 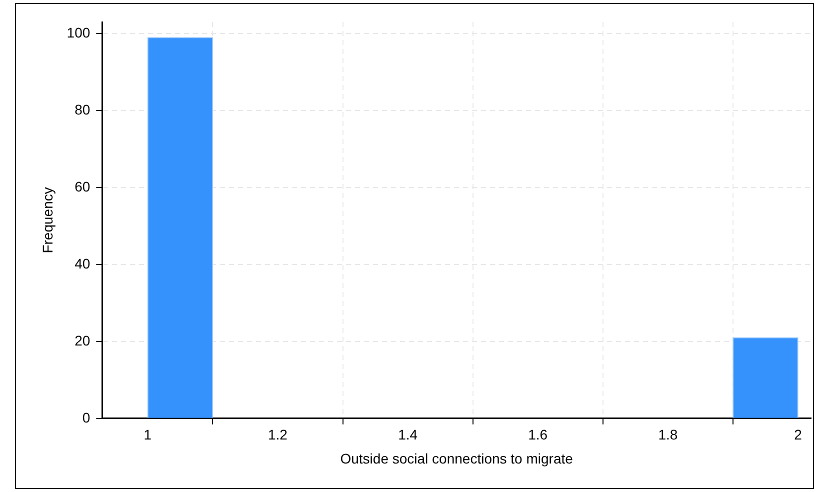 What do you see at coordinates (78, 32) in the screenshot?
I see `y-tick-label: 100` at bounding box center [78, 32].